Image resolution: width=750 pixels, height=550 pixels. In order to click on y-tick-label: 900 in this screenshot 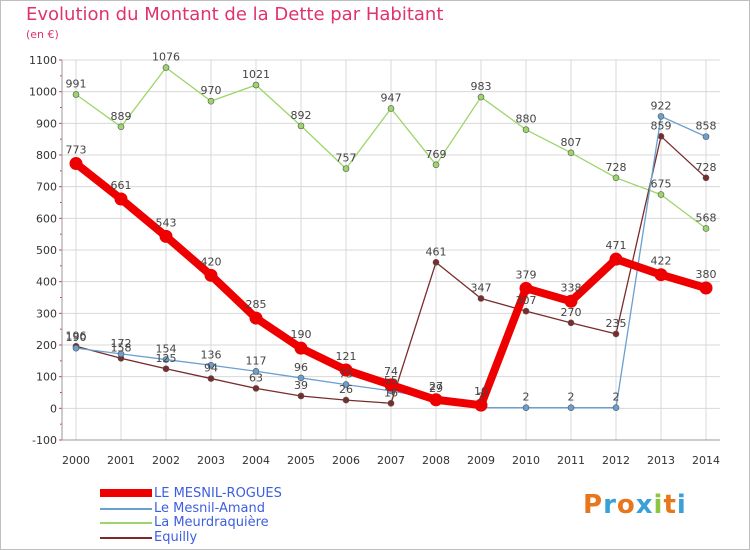, I will do `click(46, 123)`.